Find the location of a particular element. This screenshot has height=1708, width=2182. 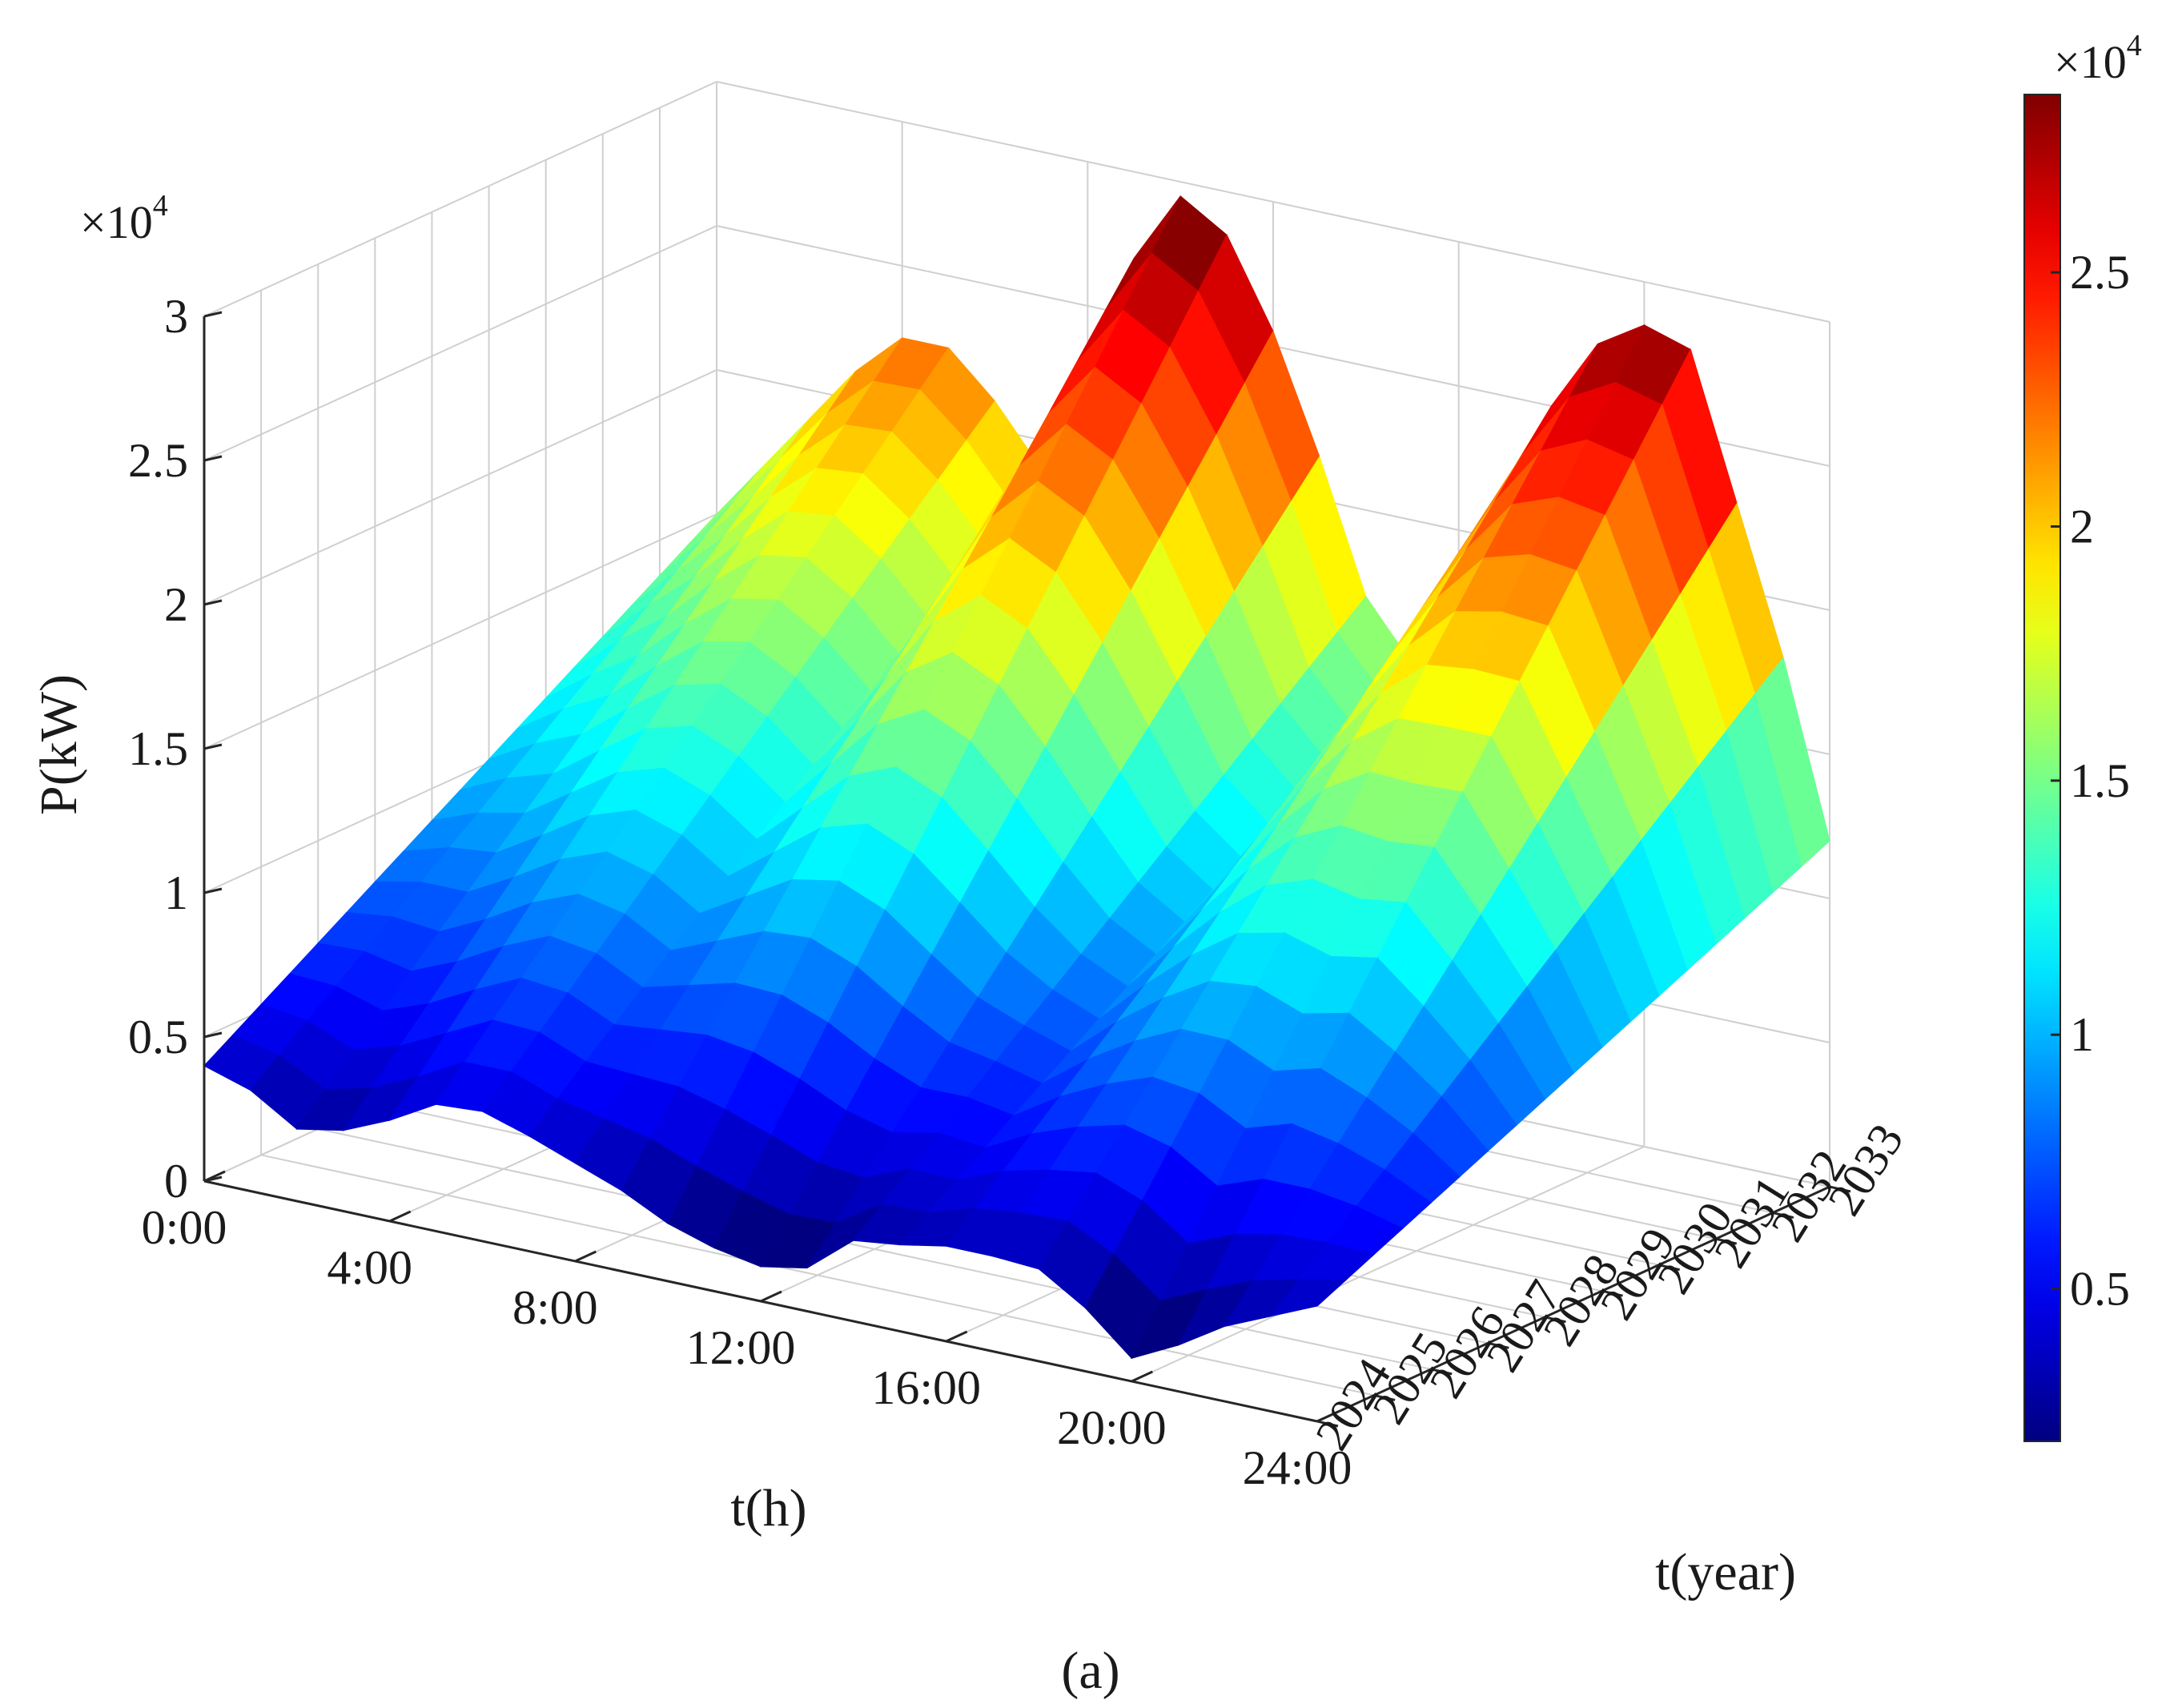

x-tick-label: 12:00 is located at coordinates (741, 1348).